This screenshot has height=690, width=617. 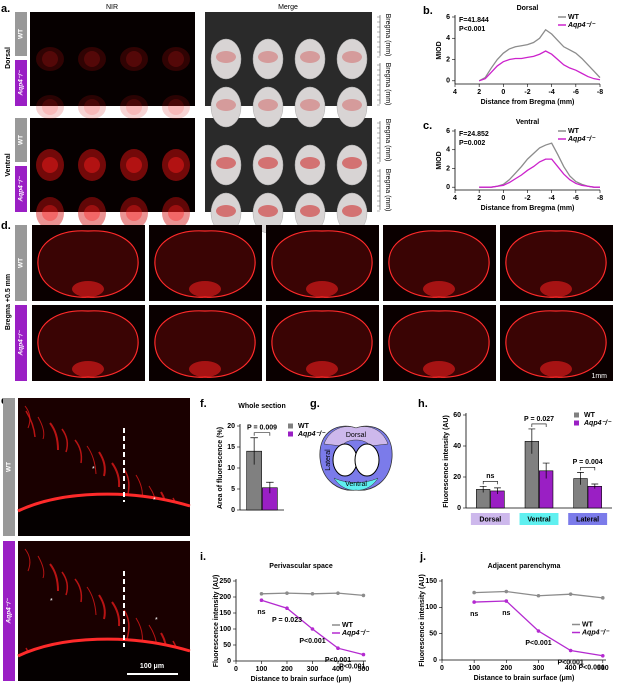 What do you see at coordinates (216, 621) in the screenshot?
I see `y-axis-label: Fluorescence intensity (AU)` at bounding box center [216, 621].